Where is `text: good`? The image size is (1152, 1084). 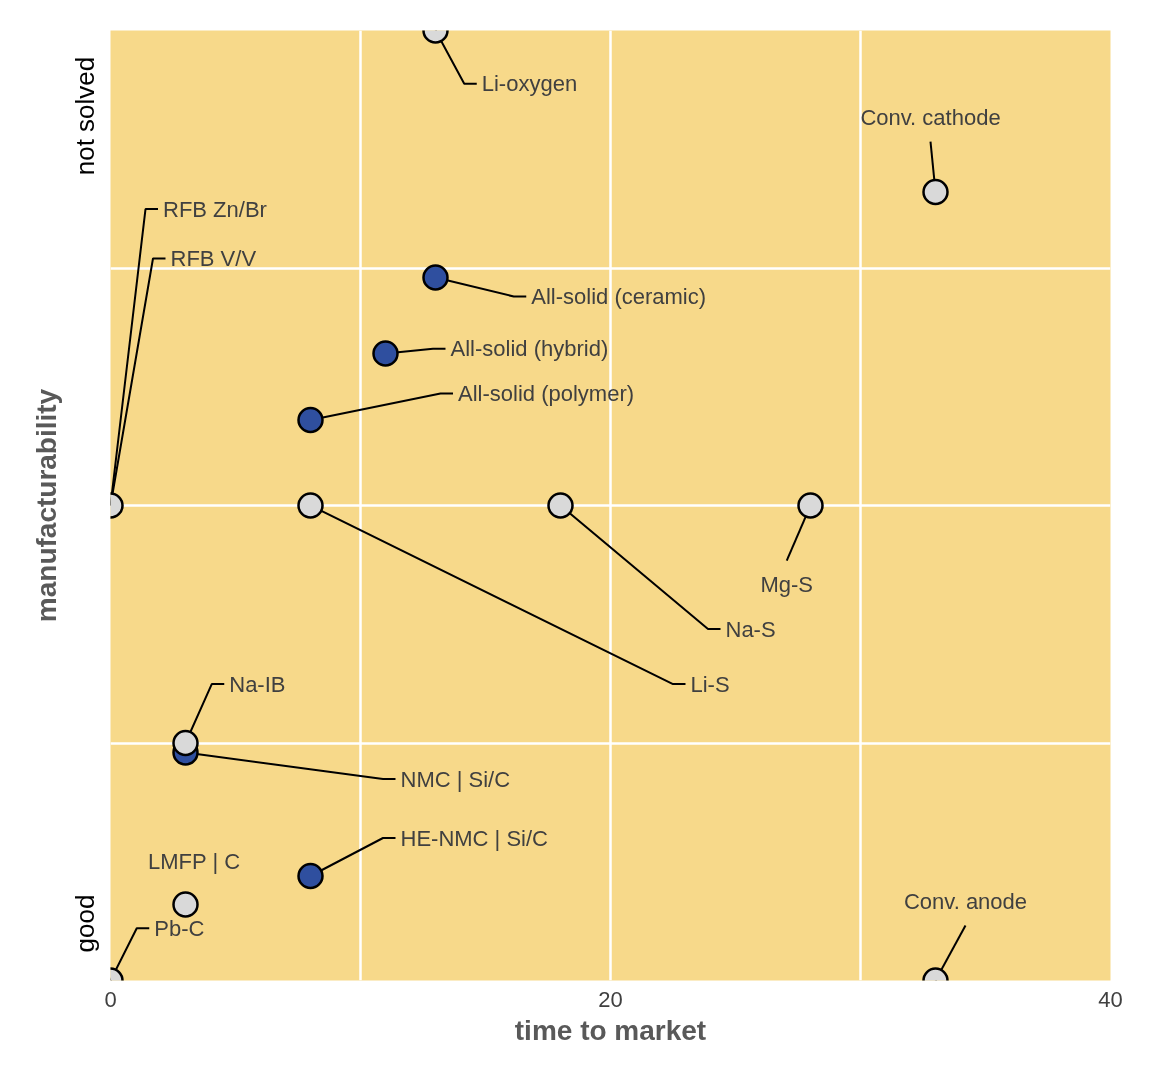
text: good is located at coordinates (84, 923).